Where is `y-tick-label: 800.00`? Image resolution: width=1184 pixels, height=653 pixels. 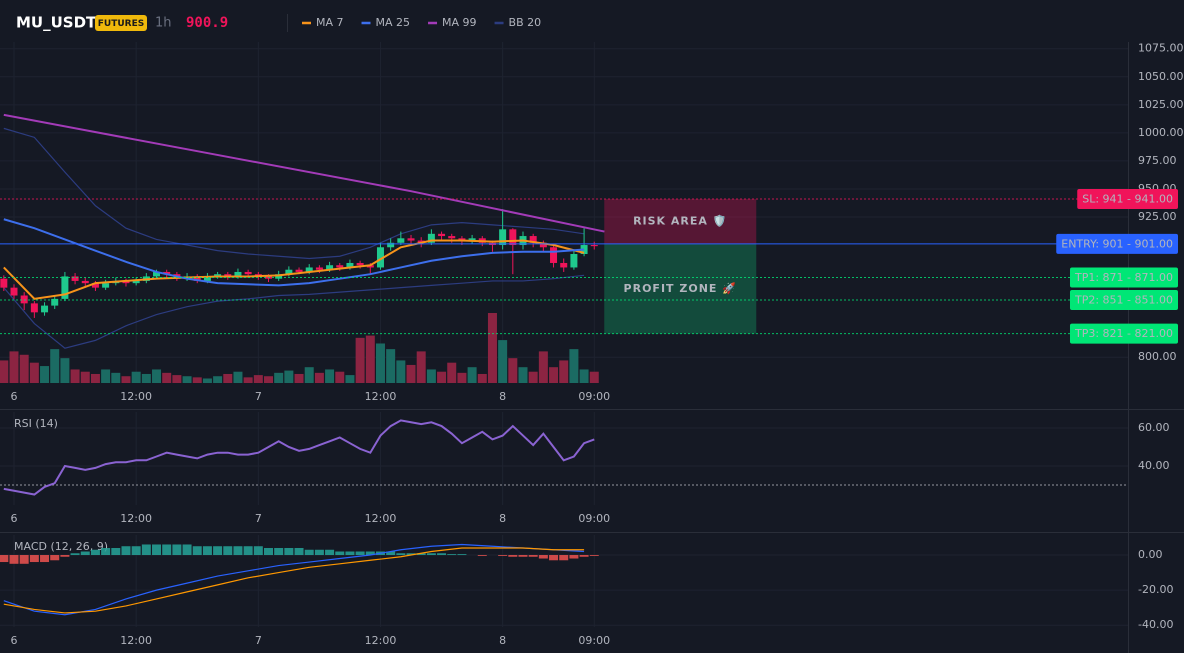 y-tick-label: 800.00 is located at coordinates (1157, 356).